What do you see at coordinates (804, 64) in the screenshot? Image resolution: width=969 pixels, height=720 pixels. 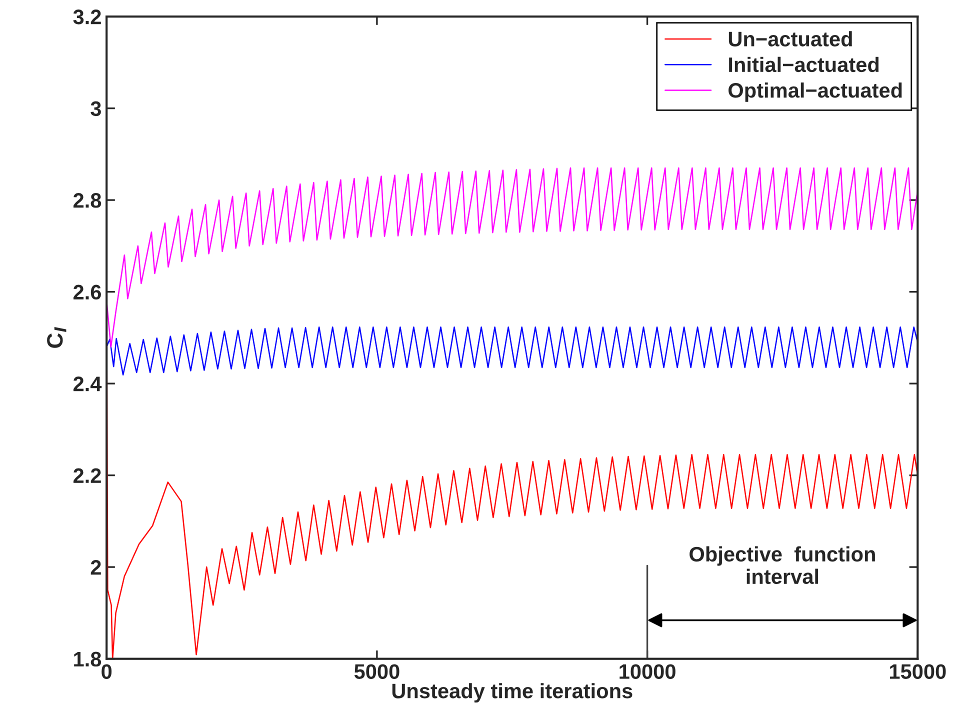 I see `legend-label: Initial−actuated` at bounding box center [804, 64].